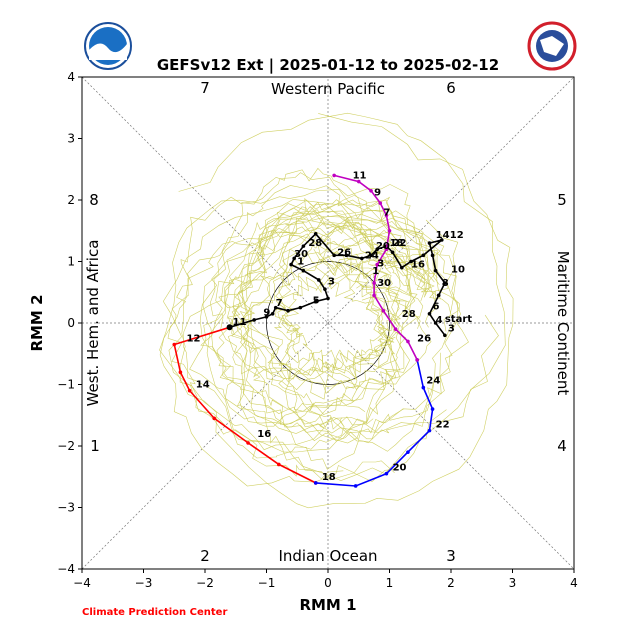  I want to click on x-tick-label: 1, so click(390, 583).